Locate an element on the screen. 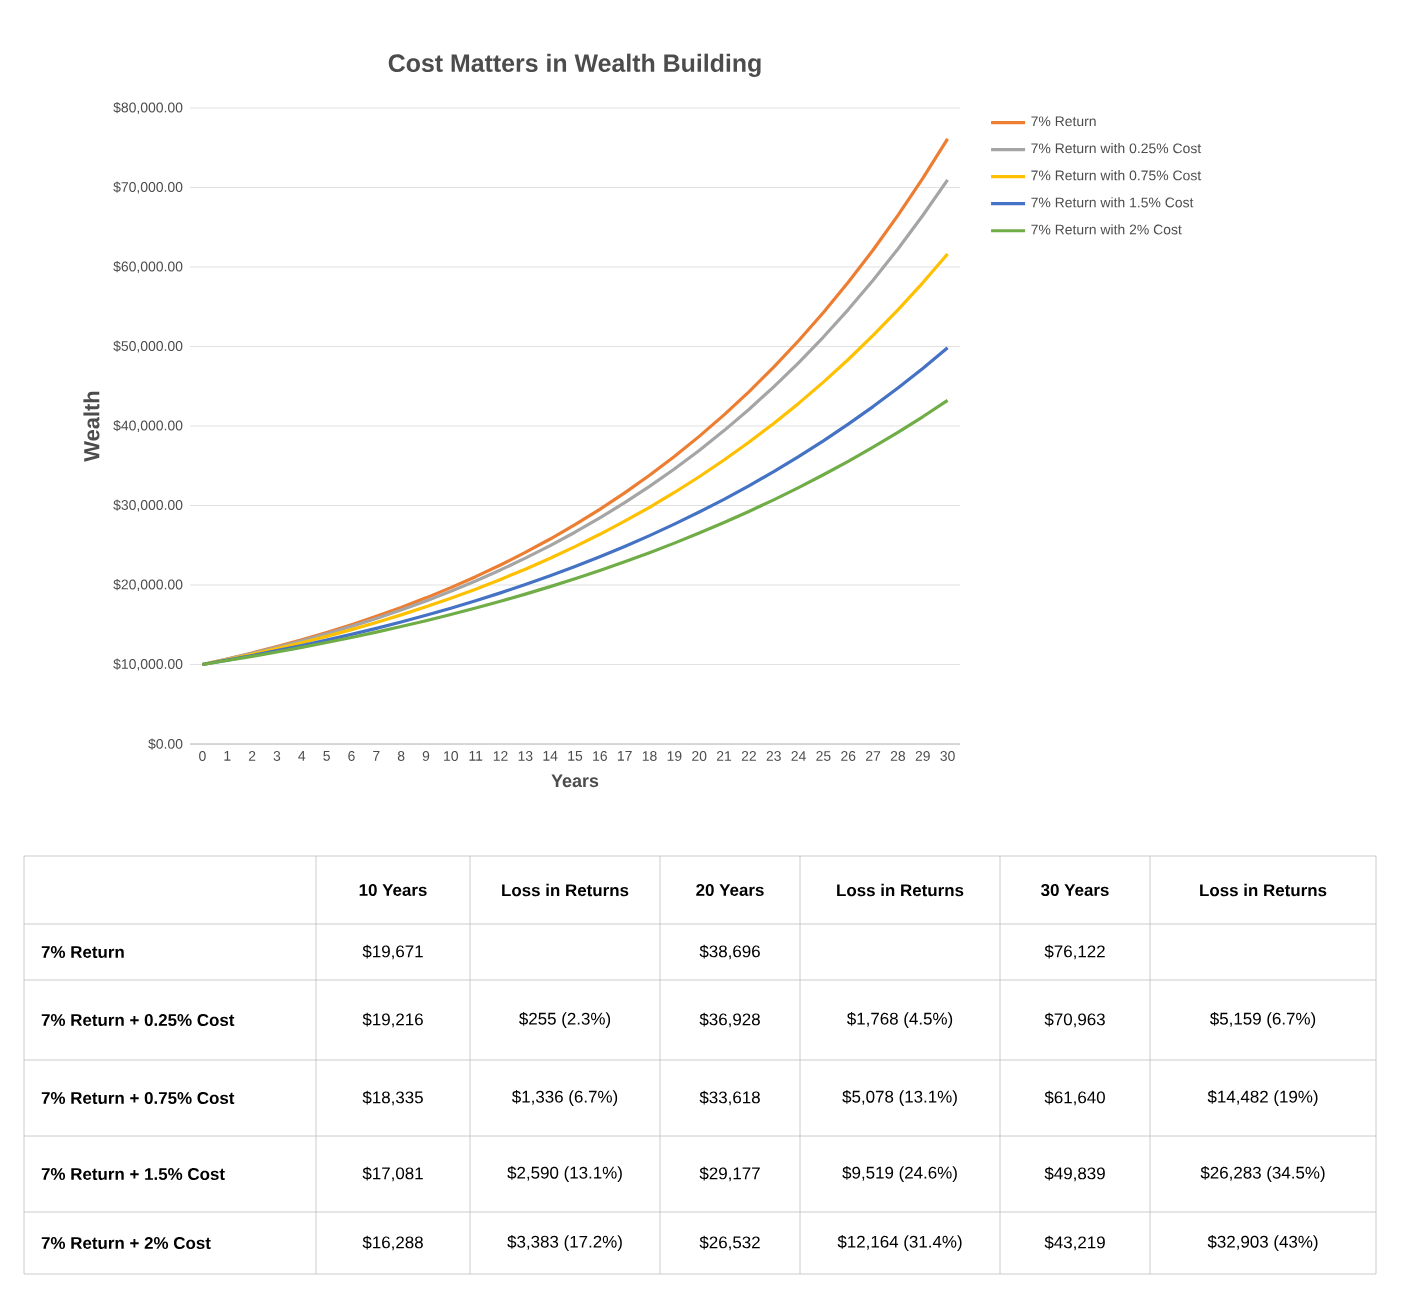 Image resolution: width=1406 pixels, height=1298 pixels. chart-title: Cost Matters in Wealth Building is located at coordinates (574, 65).